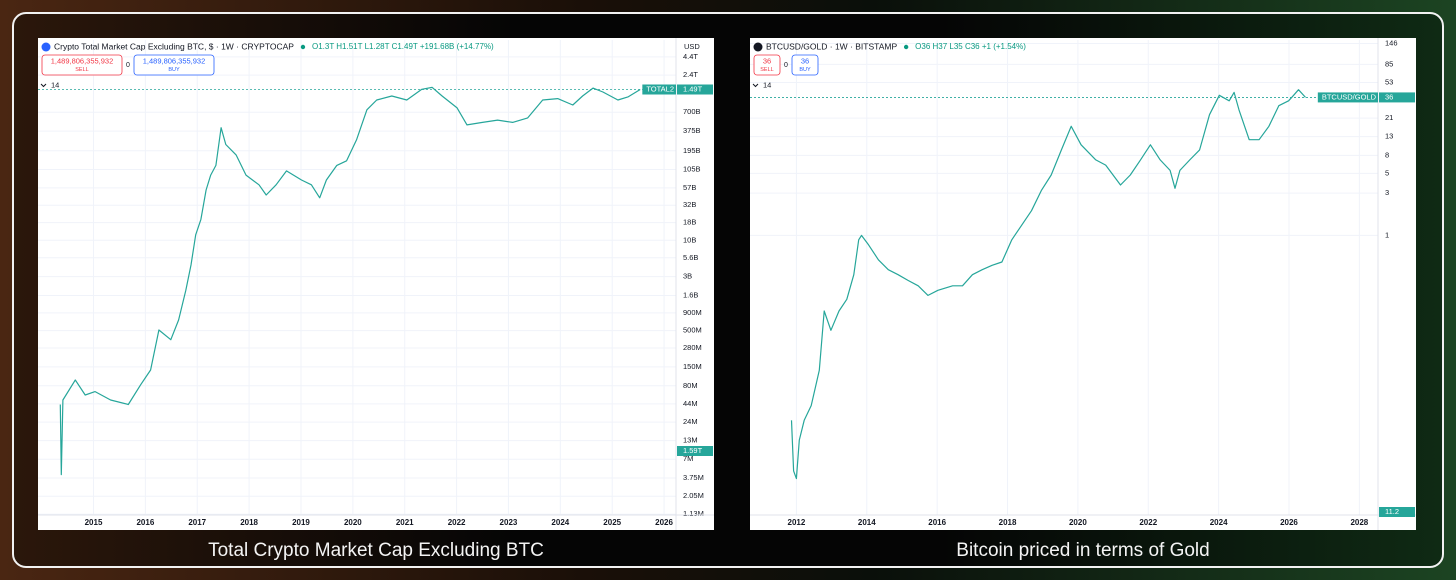  What do you see at coordinates (689, 187) in the screenshot?
I see `y-tick-label: 57B` at bounding box center [689, 187].